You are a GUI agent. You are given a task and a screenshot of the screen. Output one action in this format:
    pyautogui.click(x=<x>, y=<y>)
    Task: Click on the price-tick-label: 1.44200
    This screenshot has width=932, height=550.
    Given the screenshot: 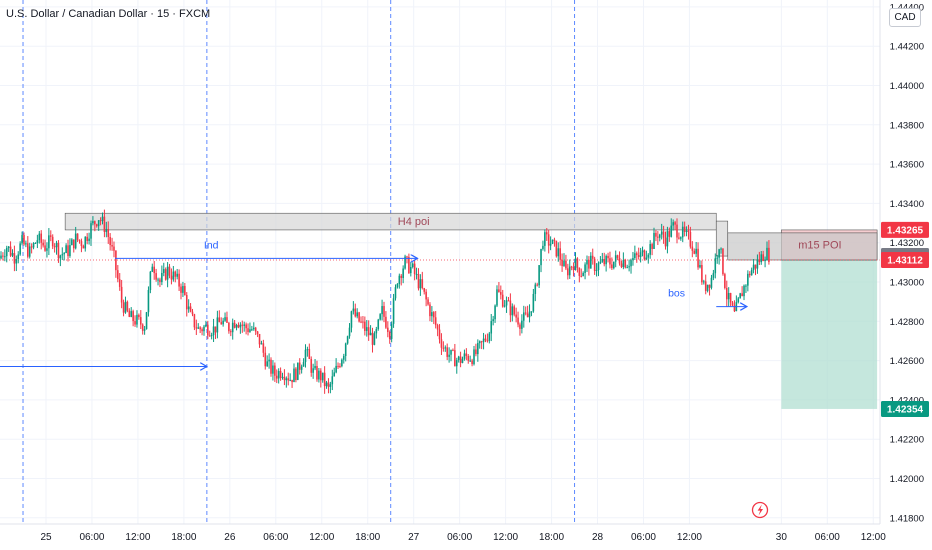 What is the action you would take?
    pyautogui.click(x=907, y=47)
    